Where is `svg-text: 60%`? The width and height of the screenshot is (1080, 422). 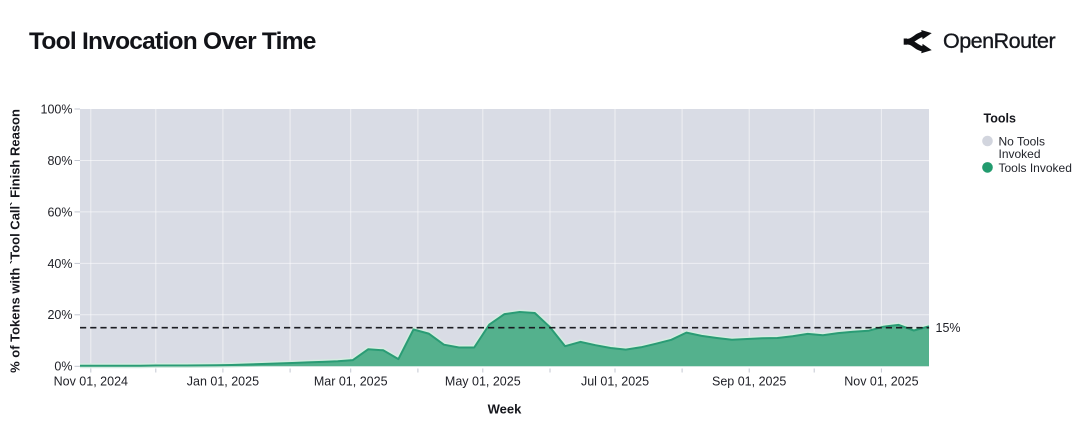
svg-text: 60% is located at coordinates (59, 212).